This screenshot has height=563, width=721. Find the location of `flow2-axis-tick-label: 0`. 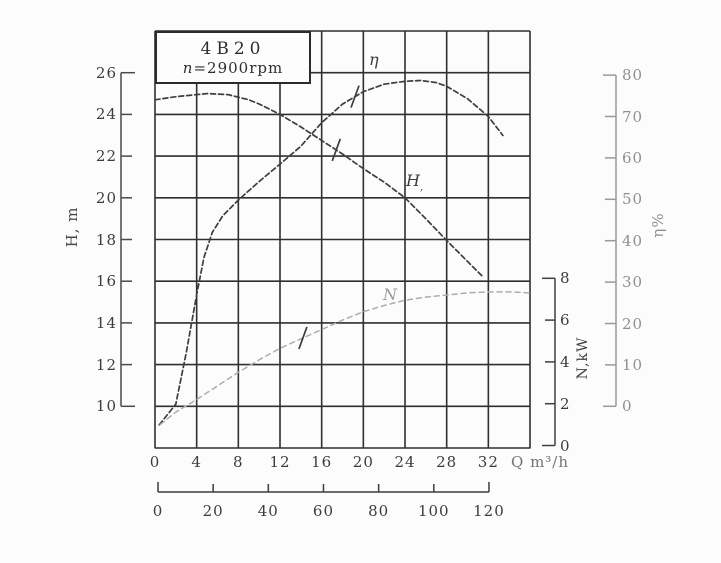

flow2-axis-tick-label: 0 is located at coordinates (158, 511).